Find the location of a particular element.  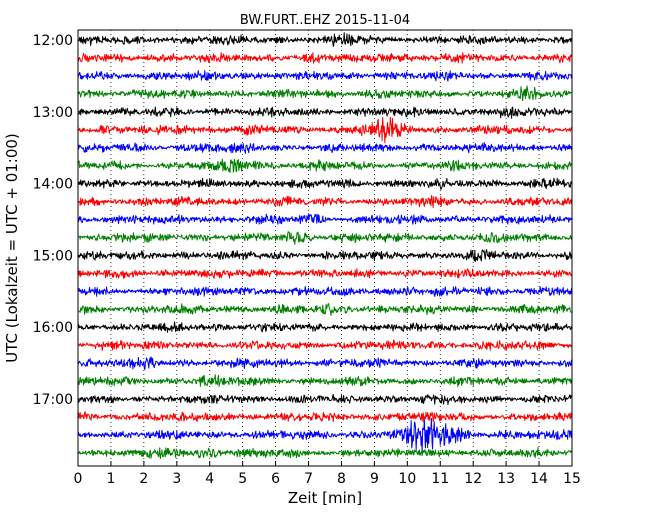

x-axis-label: Zeit [min] is located at coordinates (325, 498).